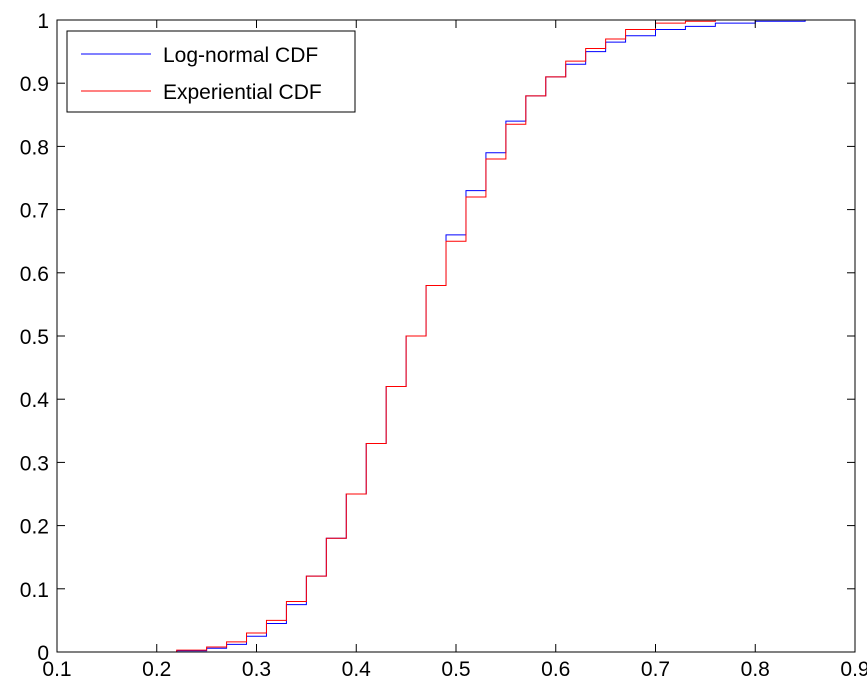 This screenshot has height=696, width=867. Describe the element at coordinates (455, 669) in the screenshot. I see `x-tick-label: 0.5` at that location.